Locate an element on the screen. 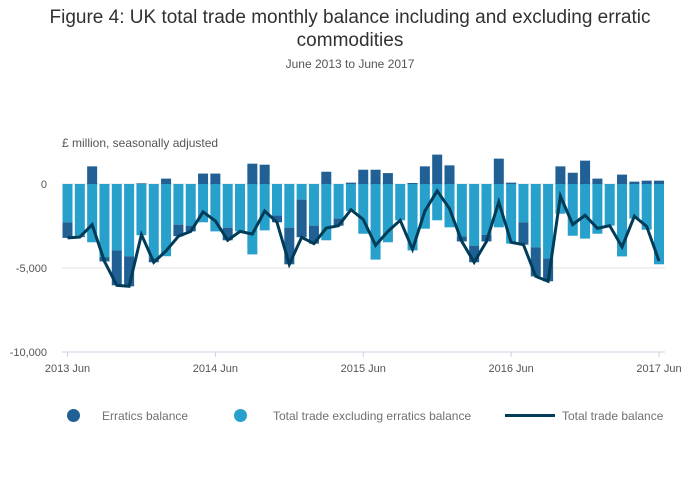  legend-excl-erratics: Total trade excluding erratics balance is located at coordinates (352, 415).